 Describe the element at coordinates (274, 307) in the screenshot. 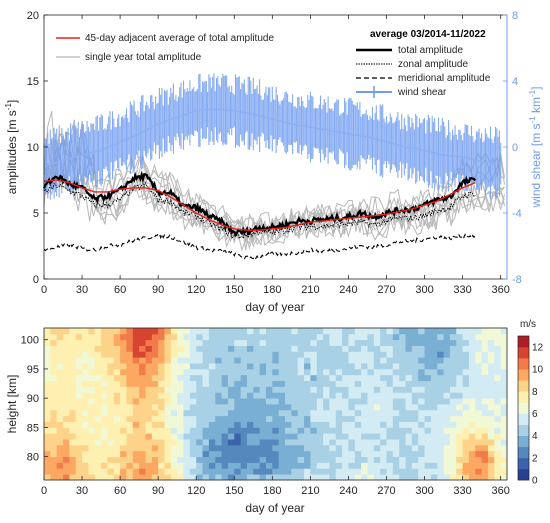

I see `top-x-axis-label: day of year` at that location.